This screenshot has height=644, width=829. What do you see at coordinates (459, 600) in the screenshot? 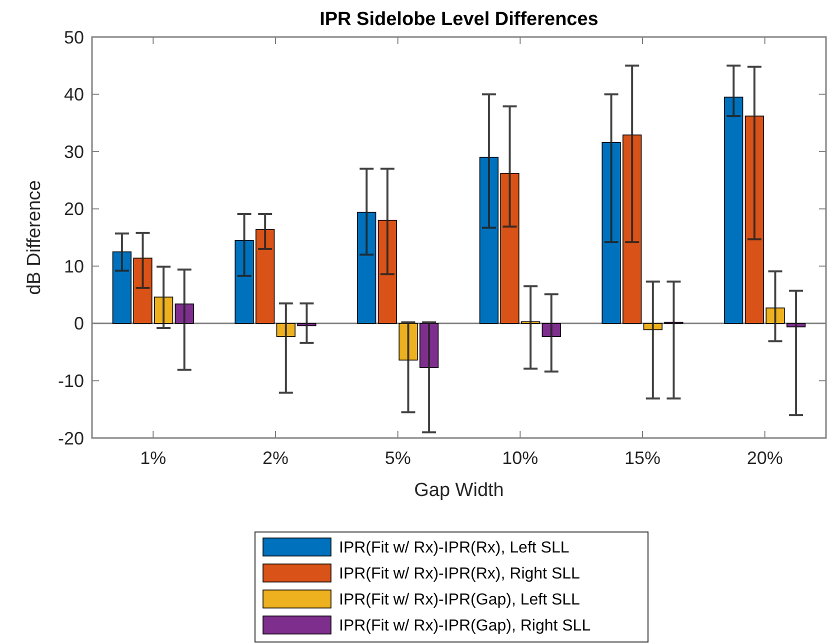
I see `legend-label: IPR(Fit w/ Rx)-IPR(Gap), Left SLL` at bounding box center [459, 600].